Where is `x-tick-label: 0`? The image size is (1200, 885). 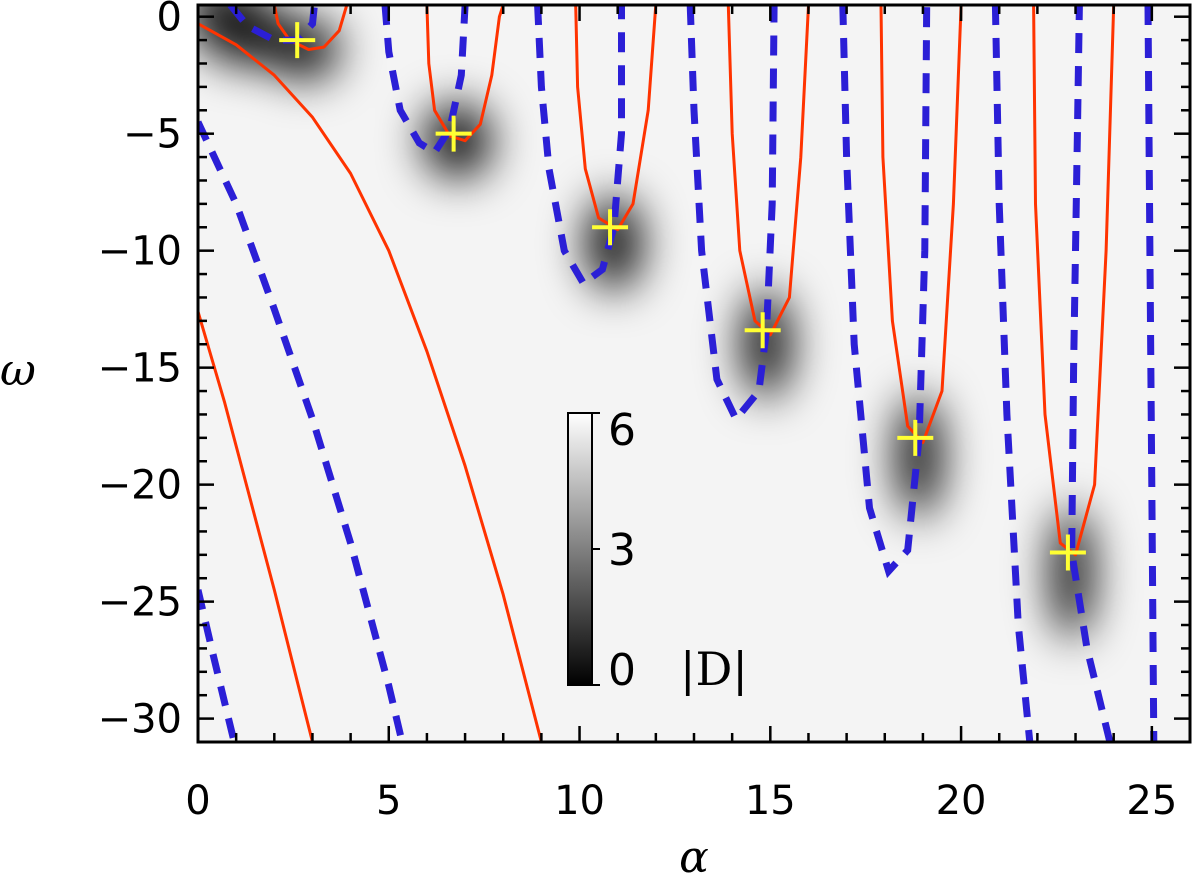 x-tick-label: 0 is located at coordinates (197, 801).